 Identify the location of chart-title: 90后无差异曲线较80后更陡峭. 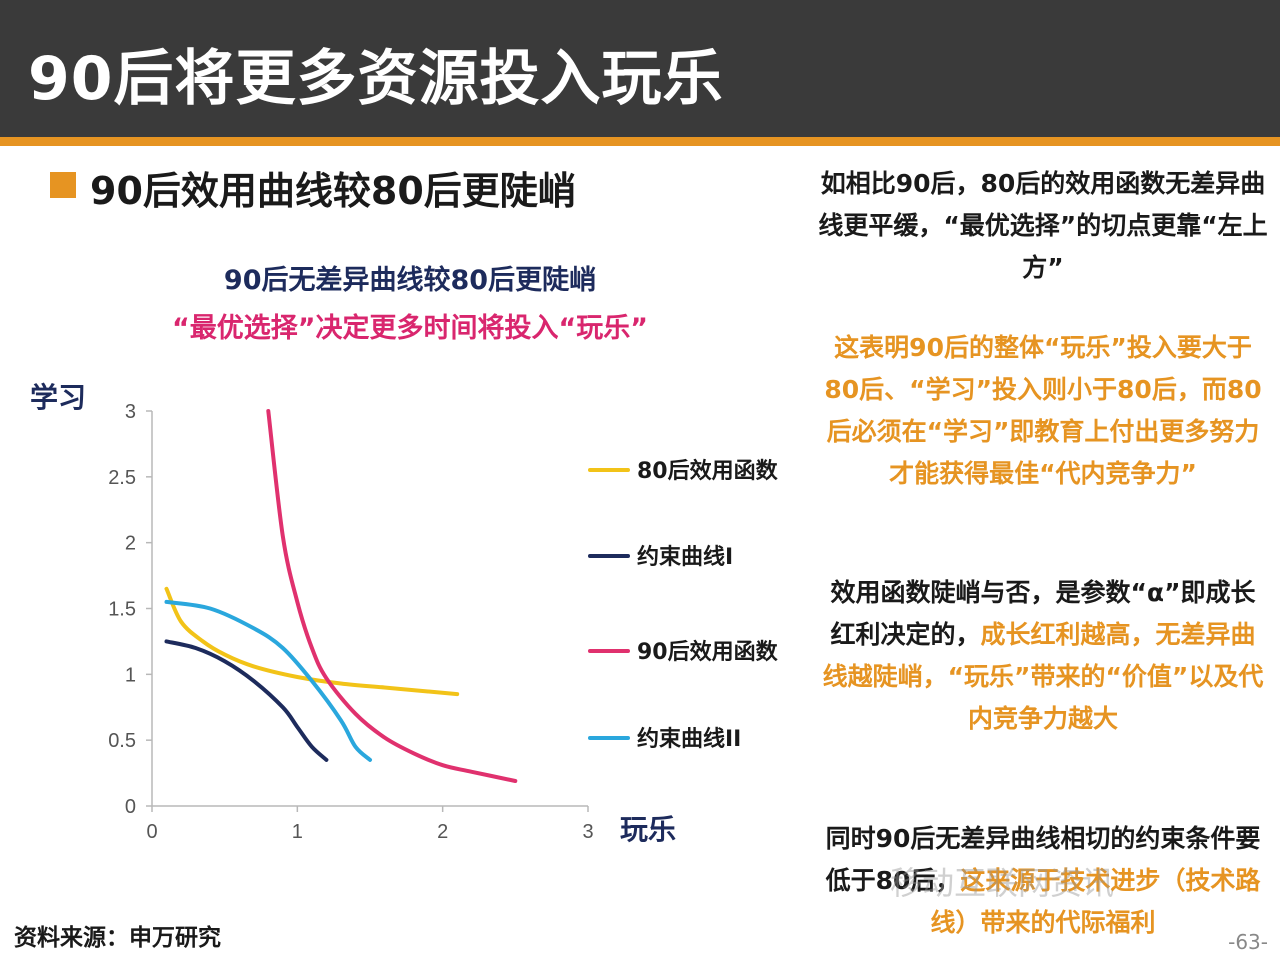
(410, 280).